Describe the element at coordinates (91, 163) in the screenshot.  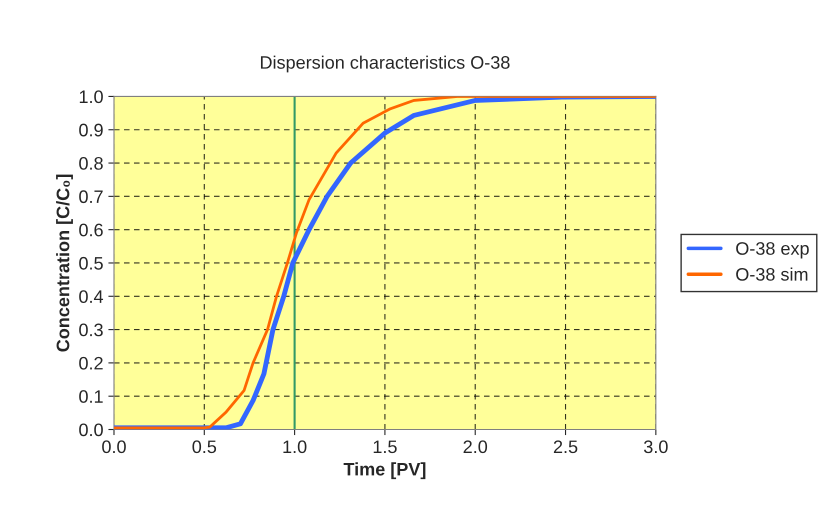
I see `y-tick-label: 0.8` at that location.